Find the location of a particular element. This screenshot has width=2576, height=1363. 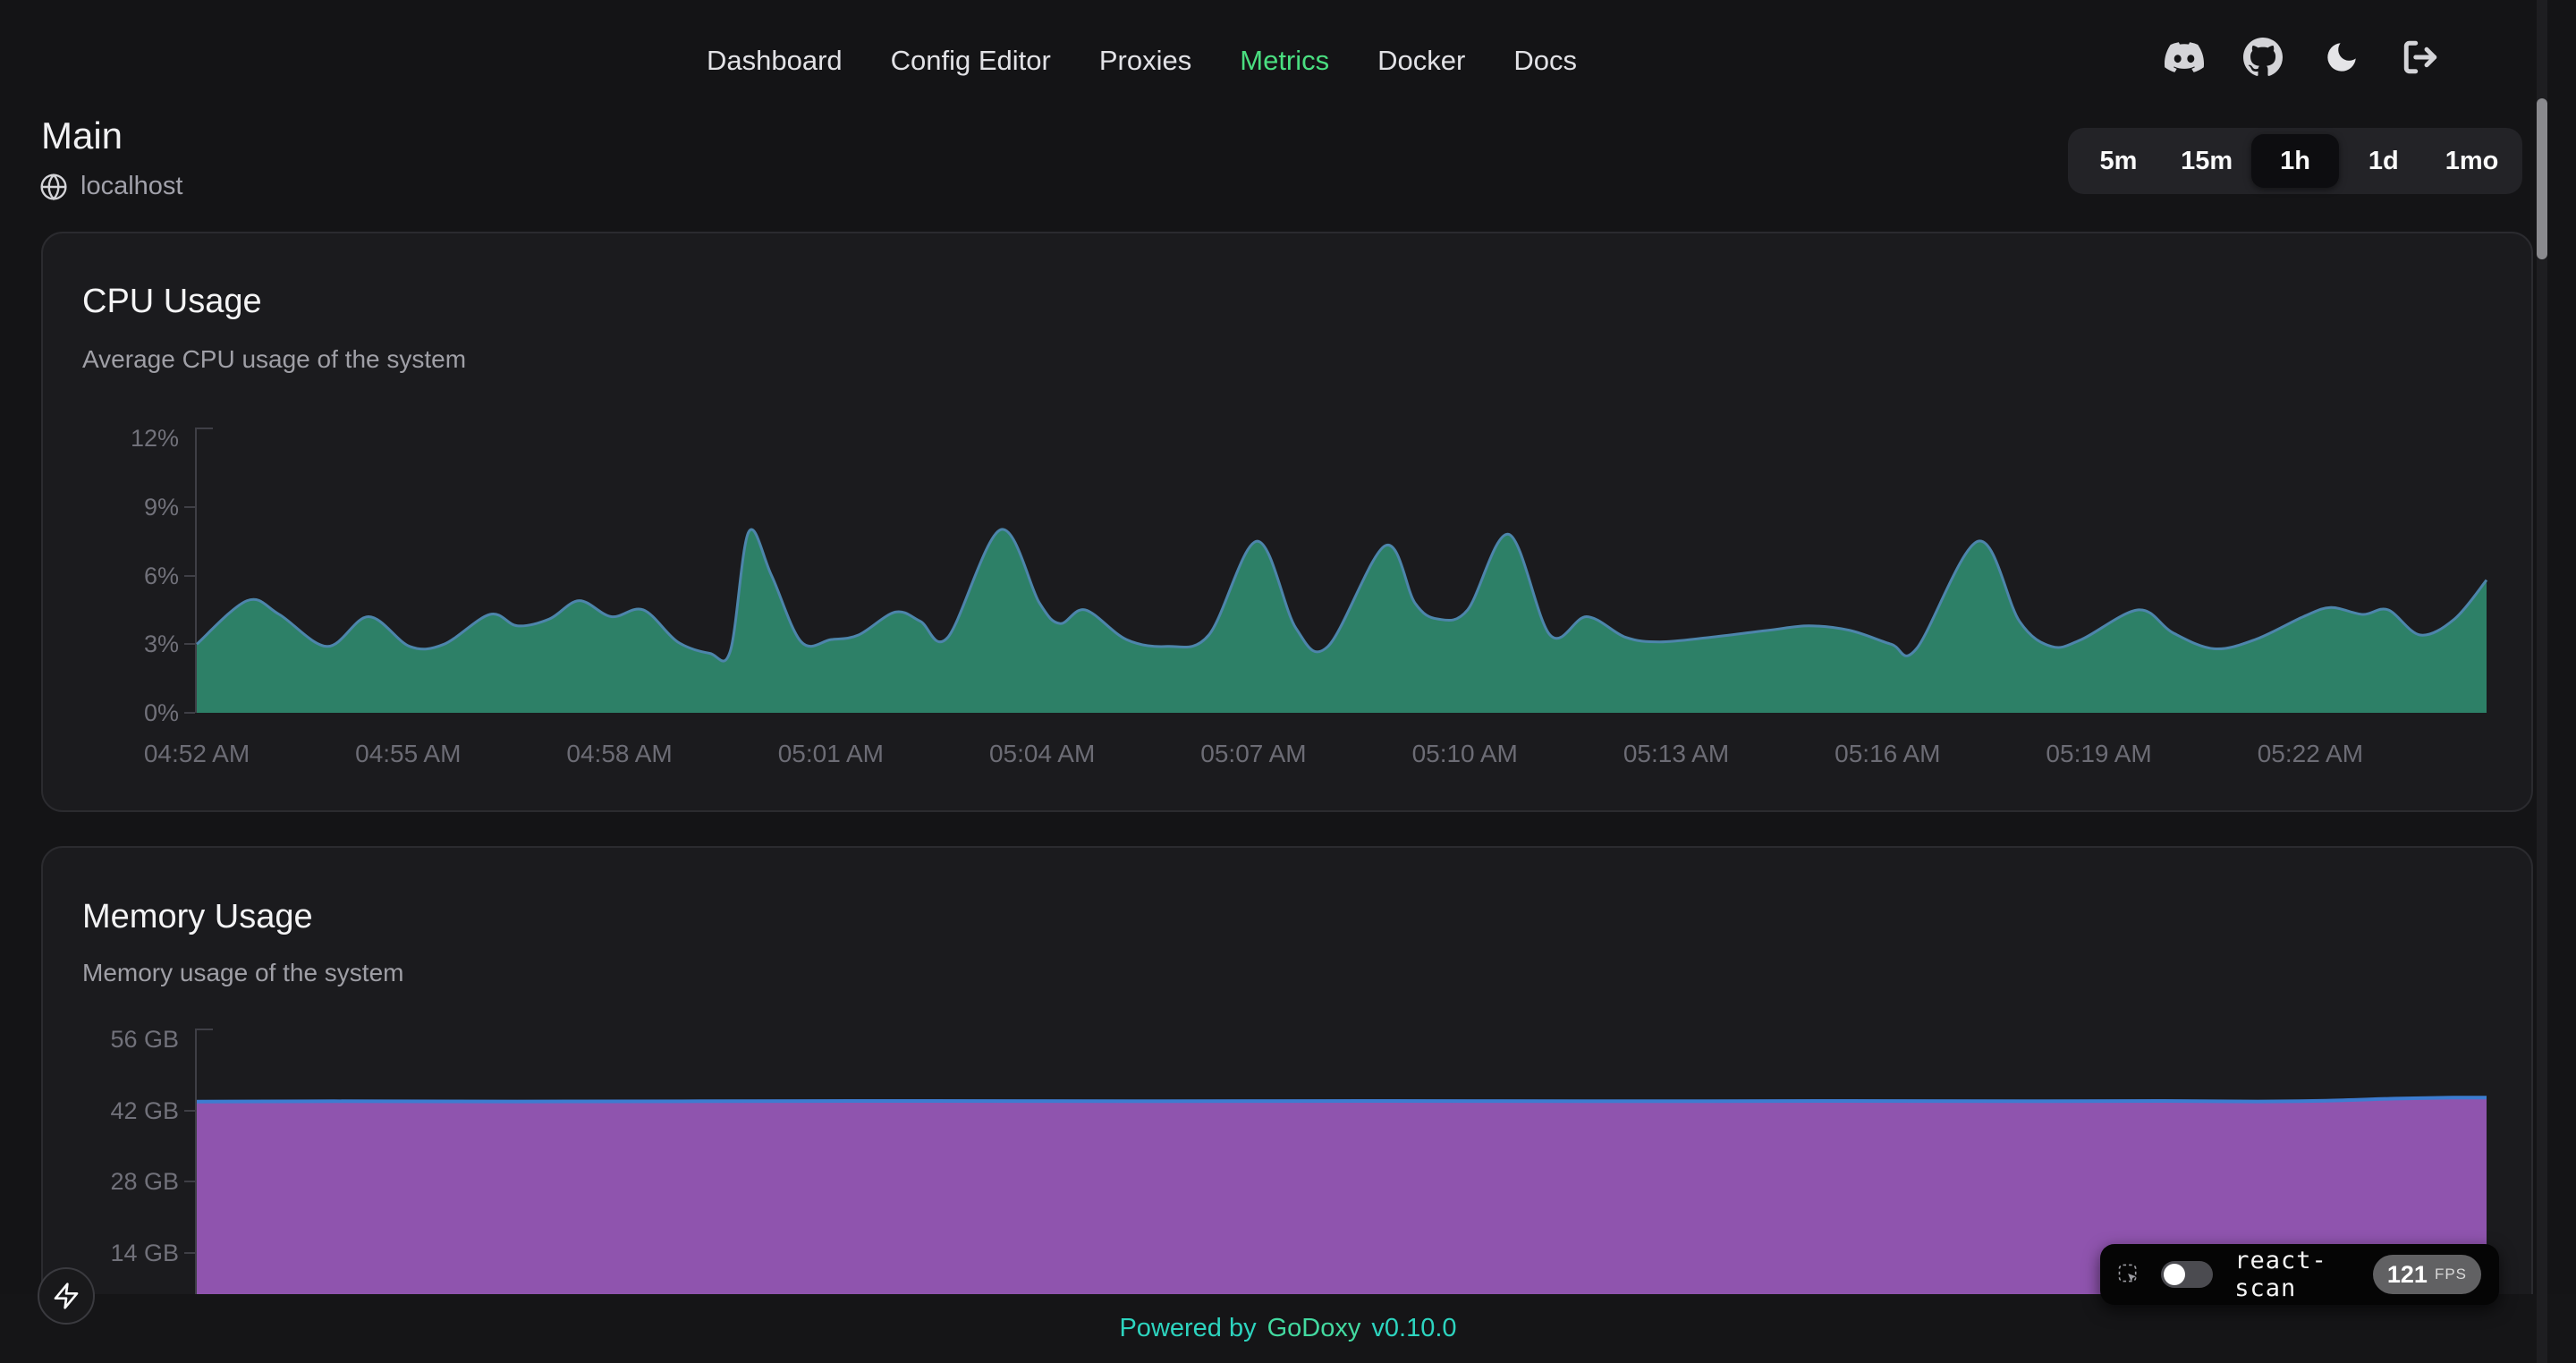

memory-card-title: Memory Usage is located at coordinates (197, 916).